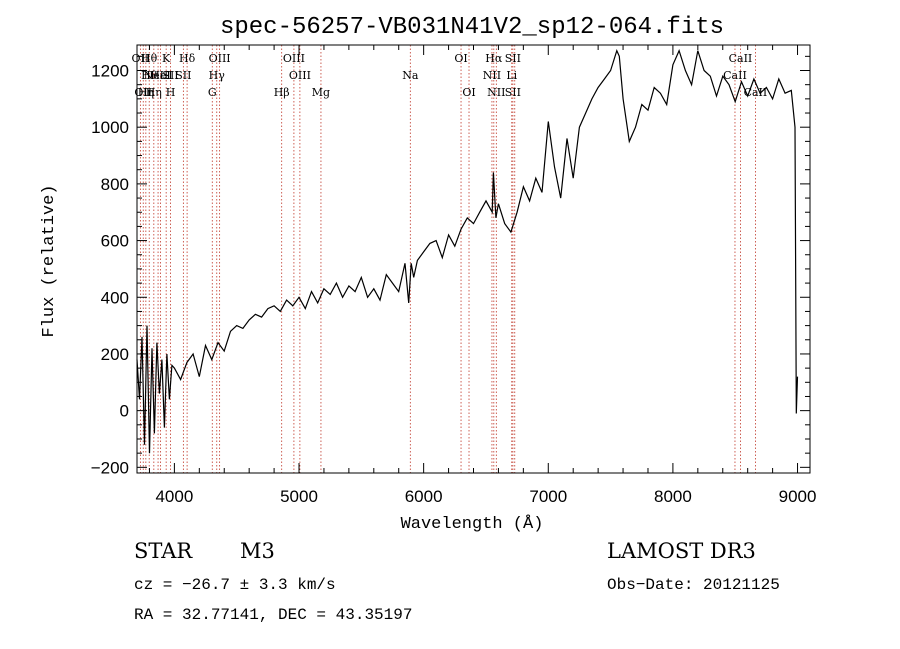  What do you see at coordinates (424, 496) in the screenshot?
I see `x-tick-label: 6000` at bounding box center [424, 496].